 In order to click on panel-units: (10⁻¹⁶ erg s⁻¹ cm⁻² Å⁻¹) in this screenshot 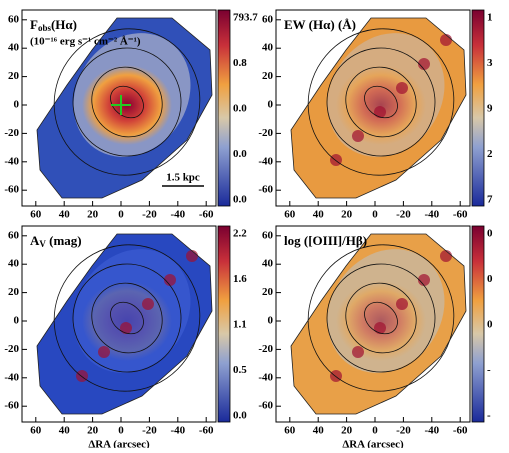, I will do `click(85, 42)`.